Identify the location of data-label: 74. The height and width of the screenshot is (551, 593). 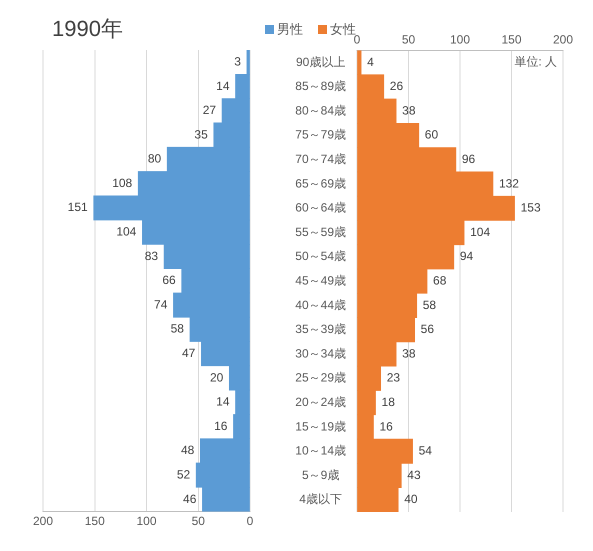
(161, 304).